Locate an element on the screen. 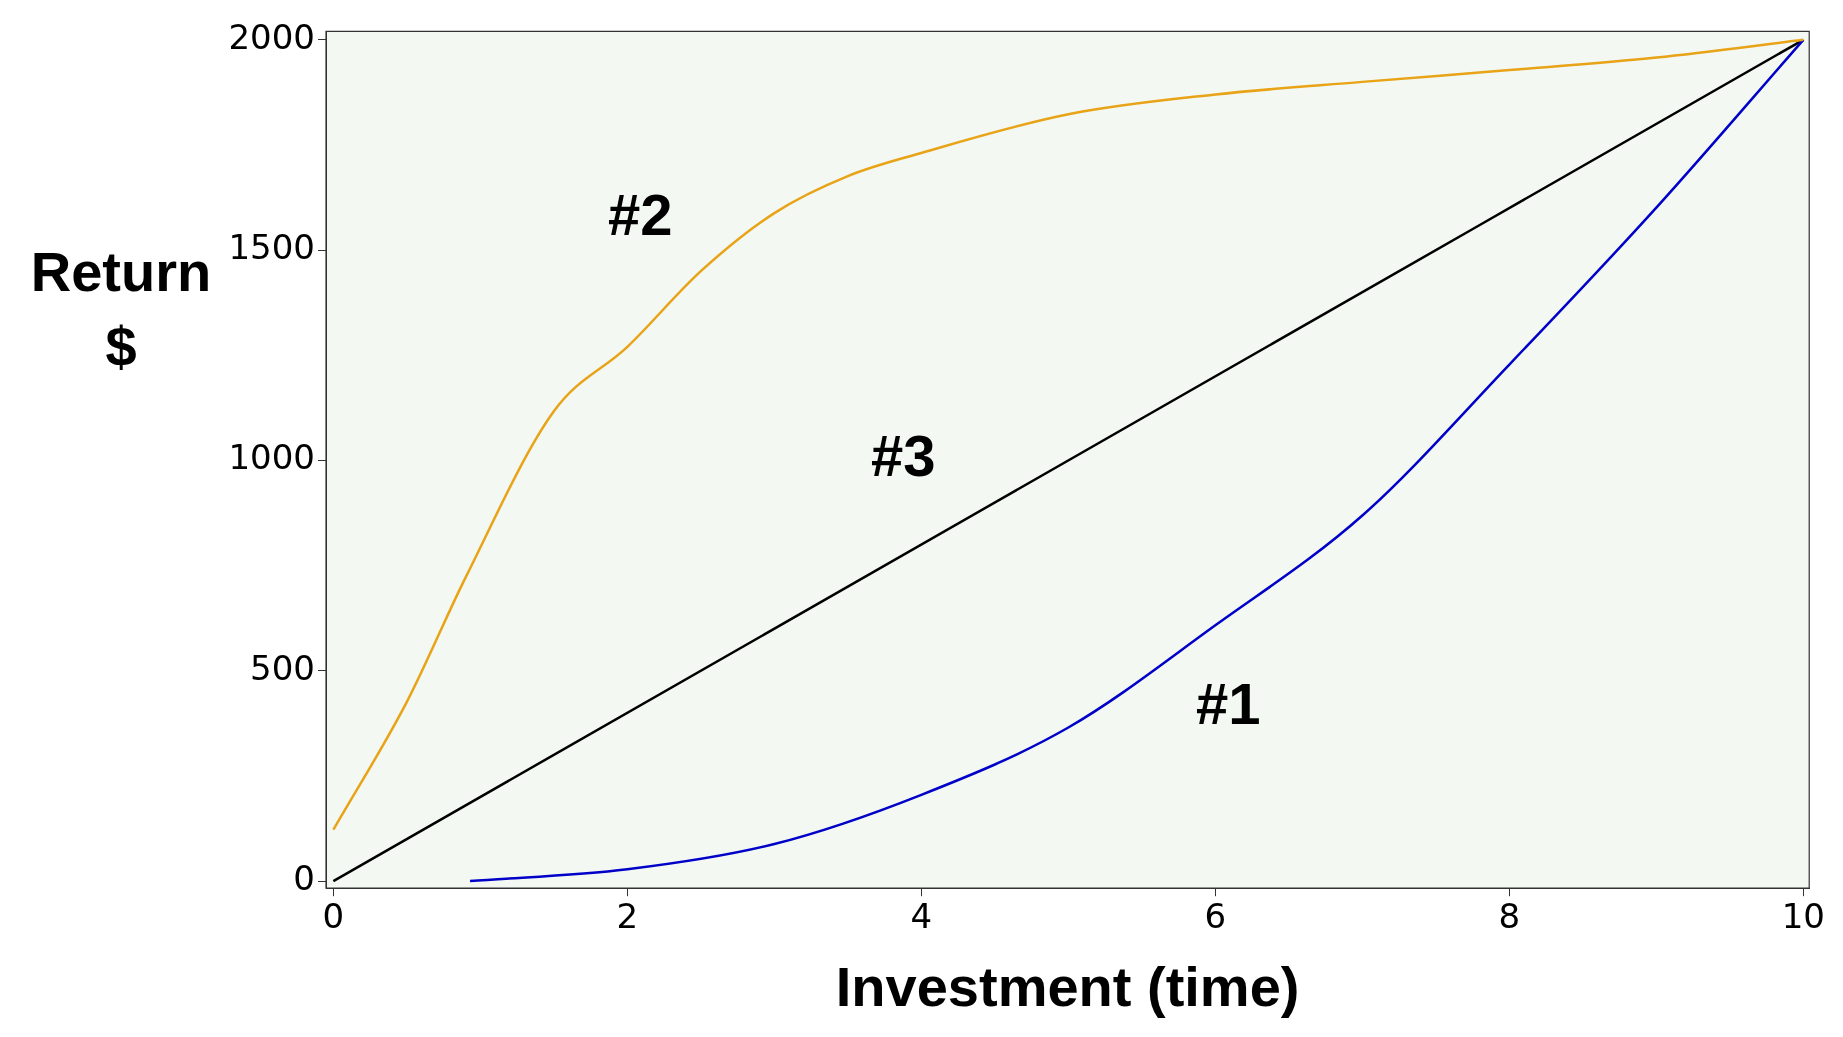 This screenshot has width=1843, height=1037. y-tick-label: 0 is located at coordinates (304, 877).